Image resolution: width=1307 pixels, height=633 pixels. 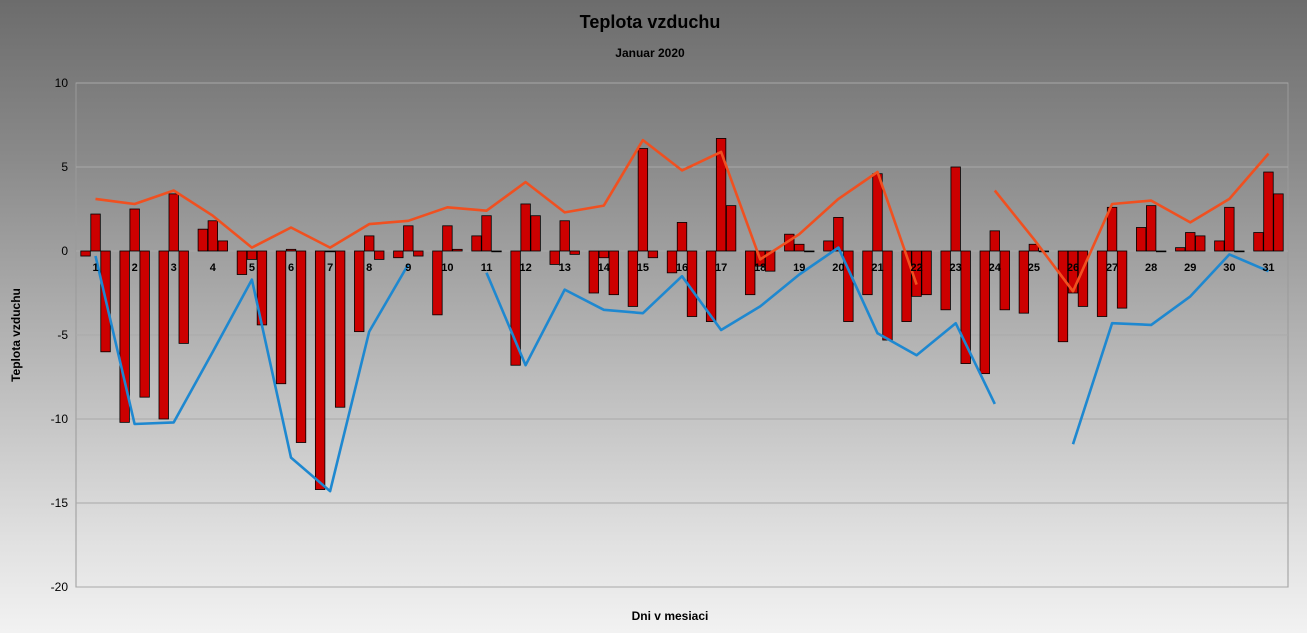 I want to click on chart-title: Teplota vzduchu, so click(x=650, y=22).